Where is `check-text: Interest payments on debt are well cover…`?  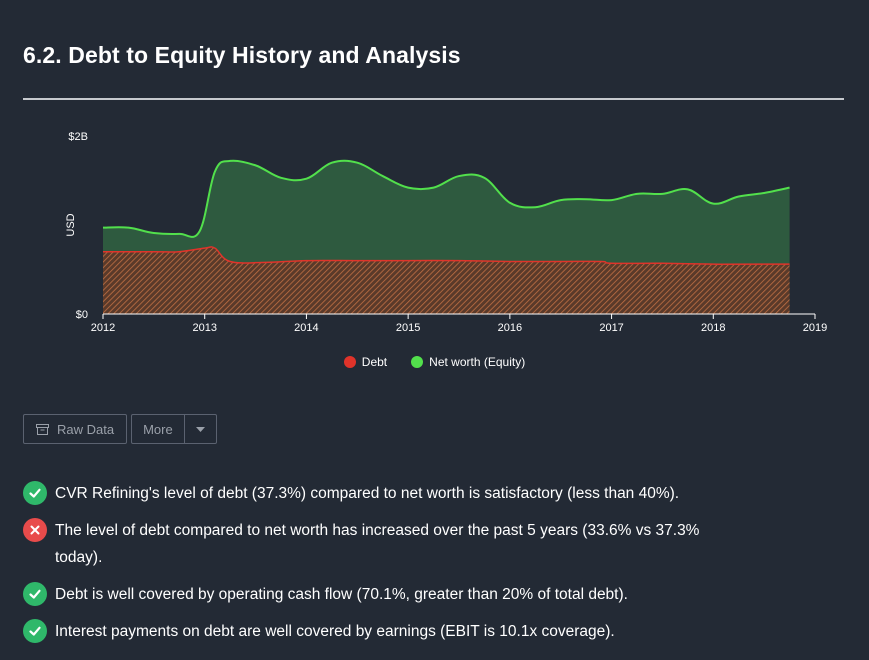 check-text: Interest payments on debt are well cover… is located at coordinates (335, 631).